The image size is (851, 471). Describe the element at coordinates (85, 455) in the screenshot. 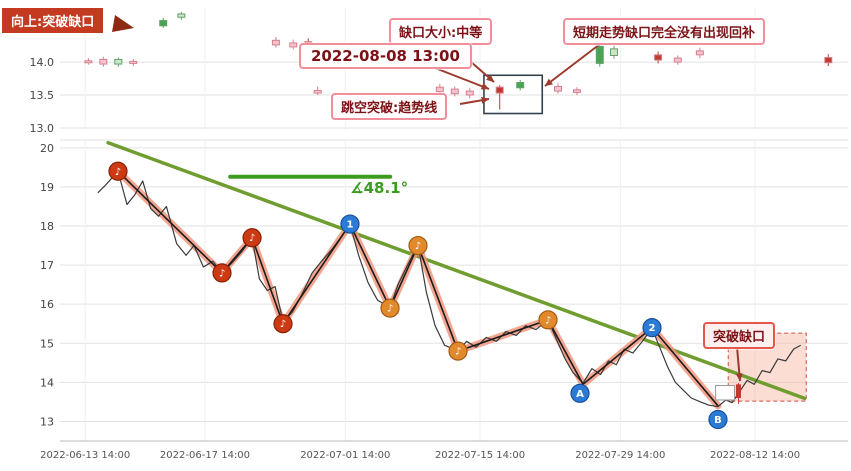

I see `x-axis-tick: 2022-06-13 14:00` at that location.